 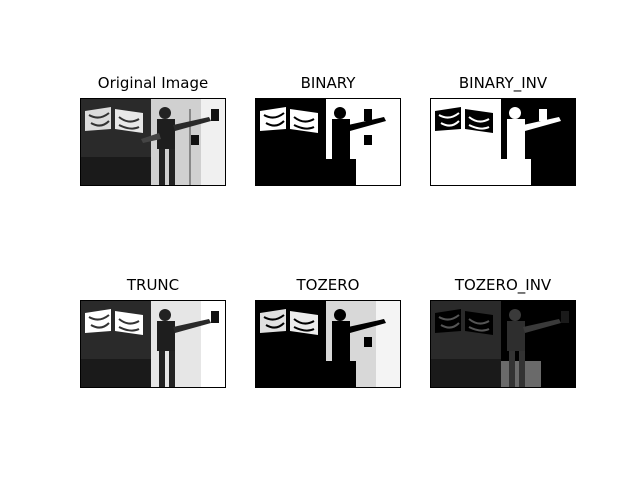 I want to click on binary-inv-image, so click(x=503, y=142).